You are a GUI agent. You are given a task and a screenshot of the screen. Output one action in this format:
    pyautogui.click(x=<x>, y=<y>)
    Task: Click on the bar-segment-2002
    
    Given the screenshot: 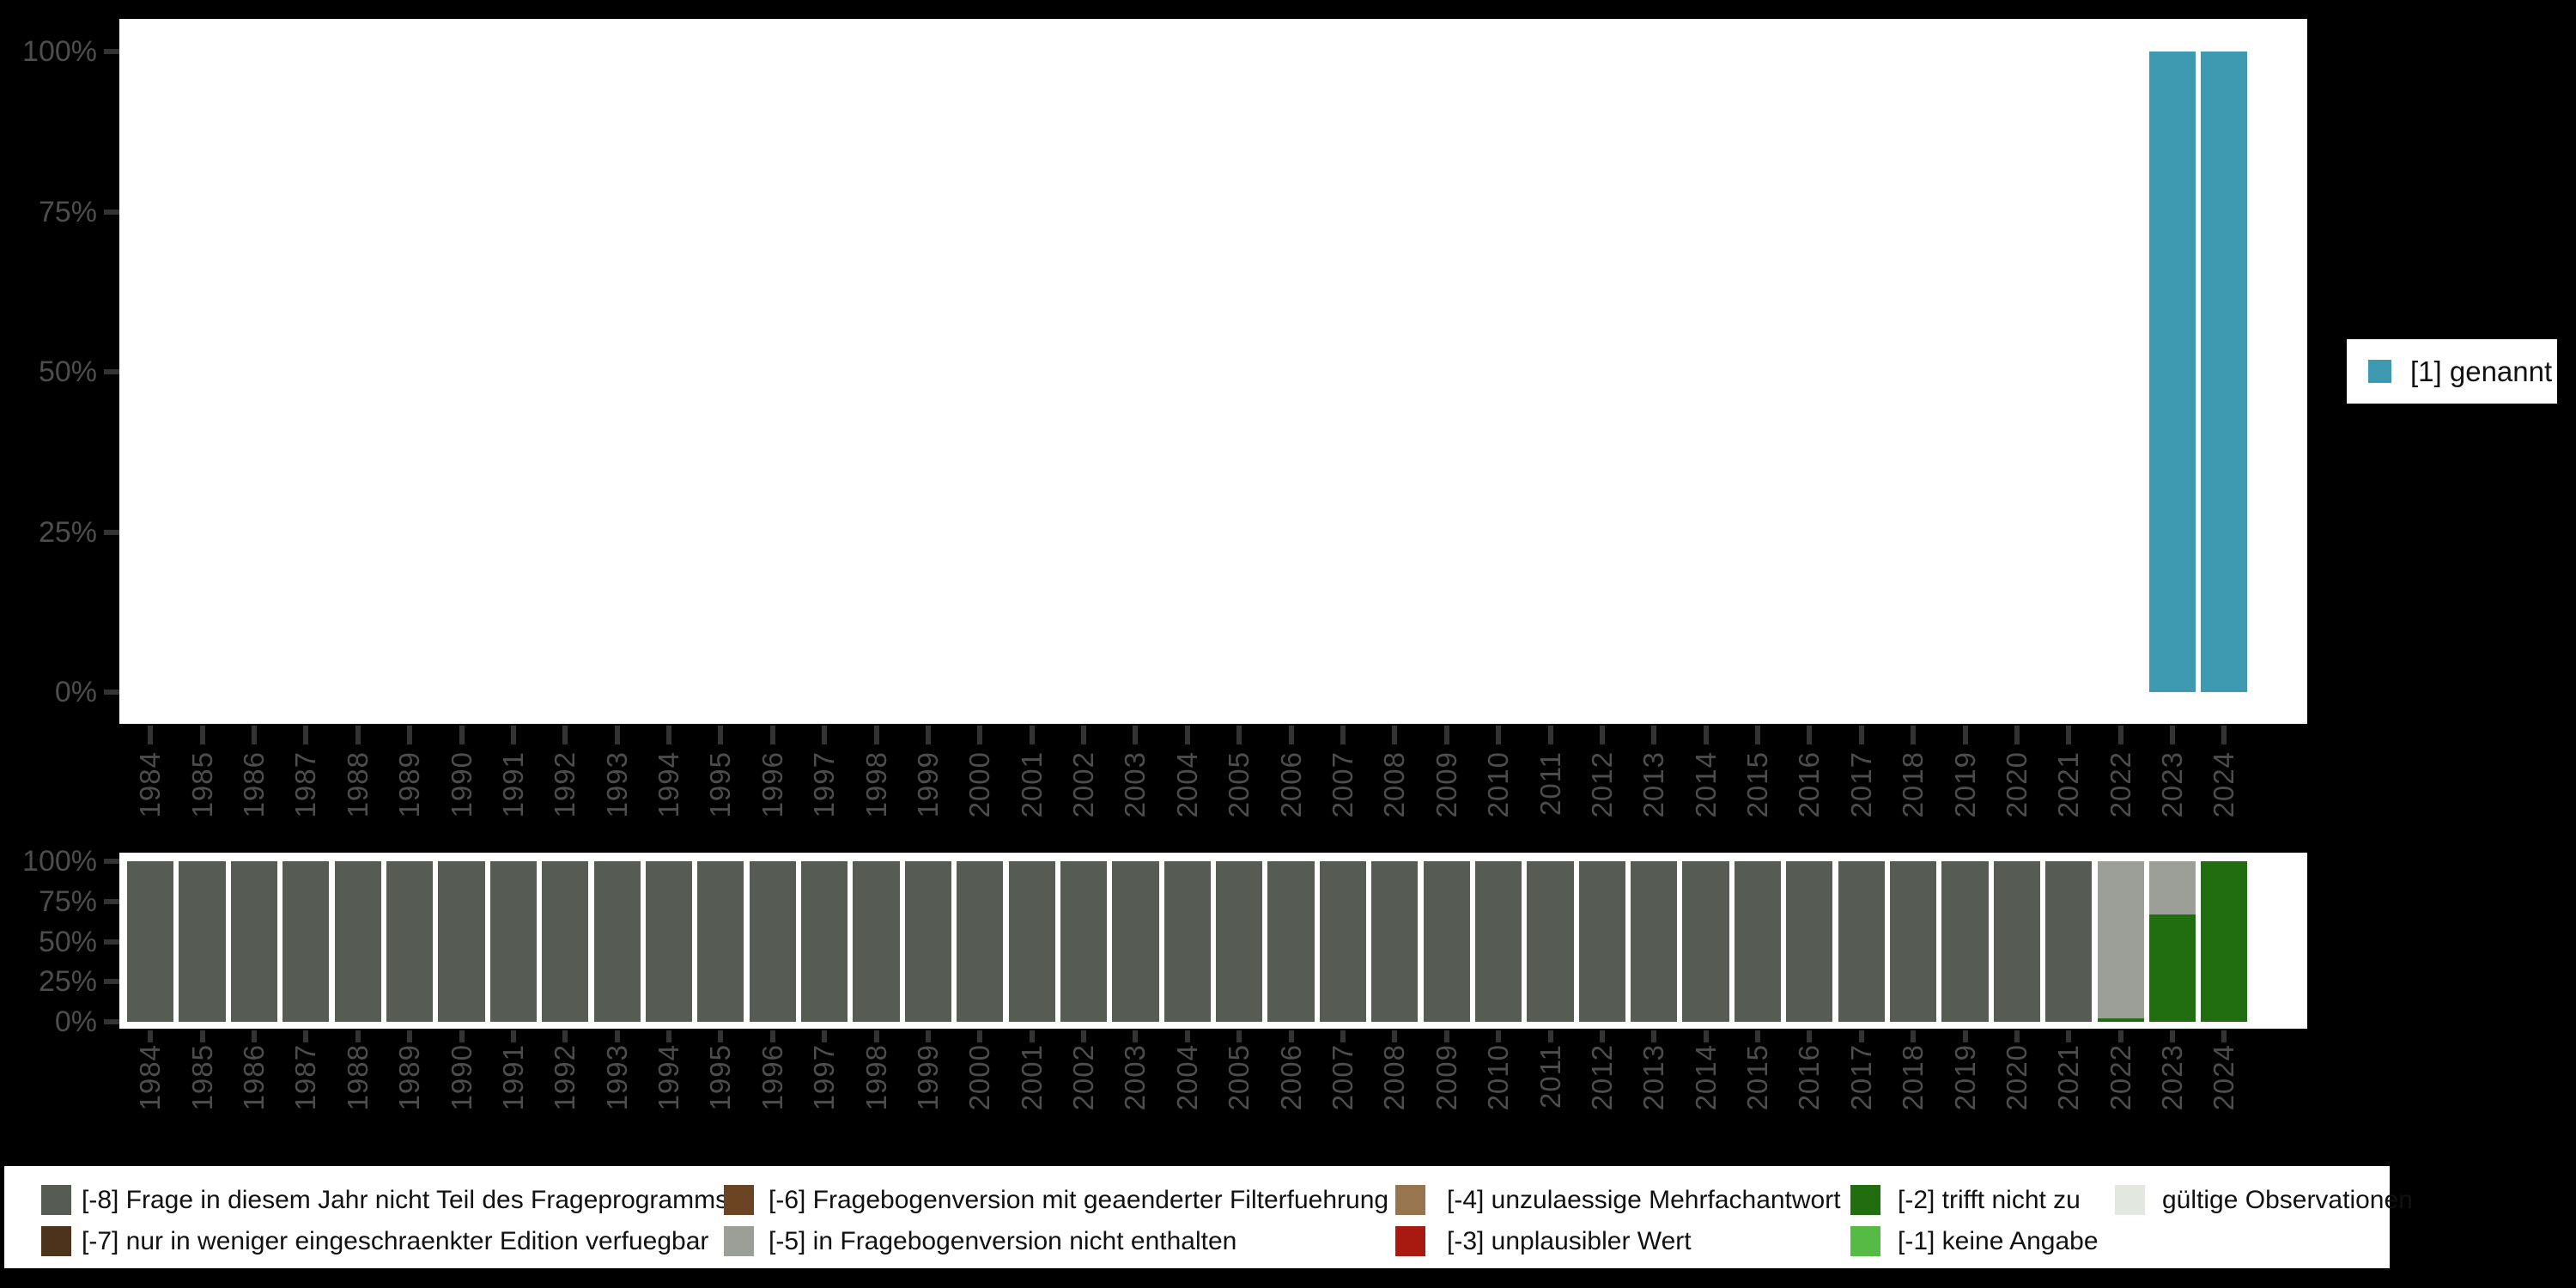 What is the action you would take?
    pyautogui.click(x=1084, y=941)
    